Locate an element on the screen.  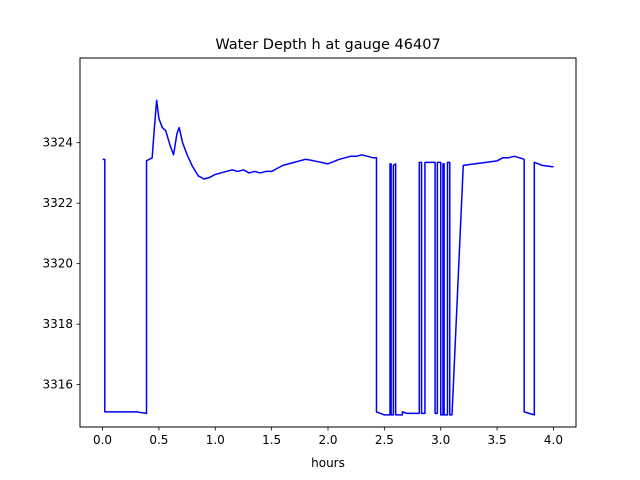
chart-title: Water Depth h at gauge 46407 is located at coordinates (327, 45).